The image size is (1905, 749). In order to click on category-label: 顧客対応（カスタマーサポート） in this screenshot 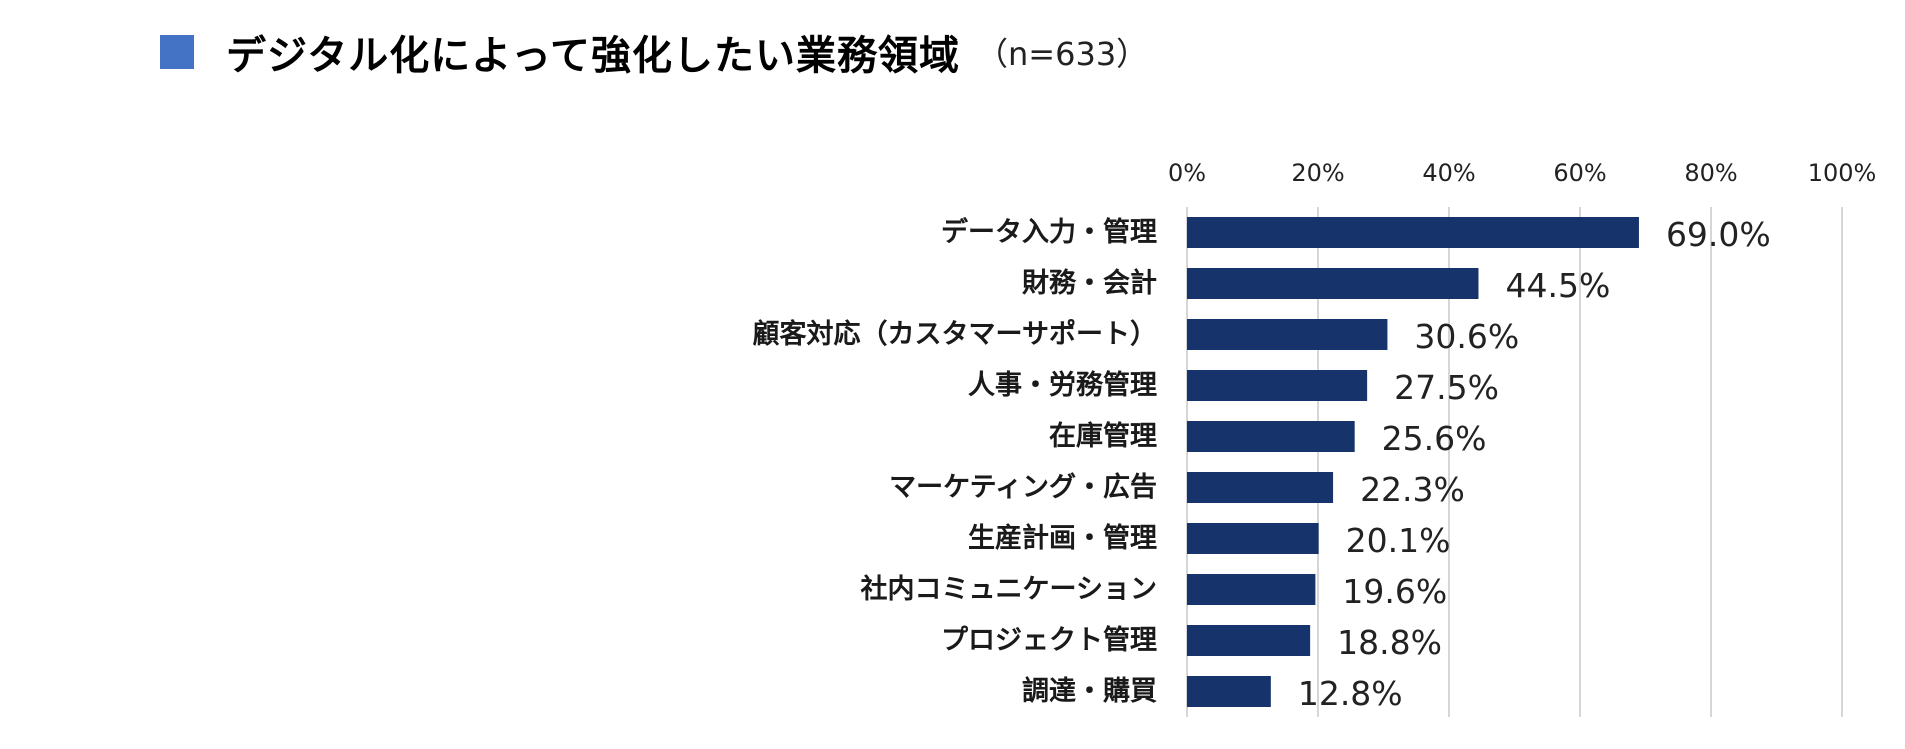, I will do `click(955, 334)`.